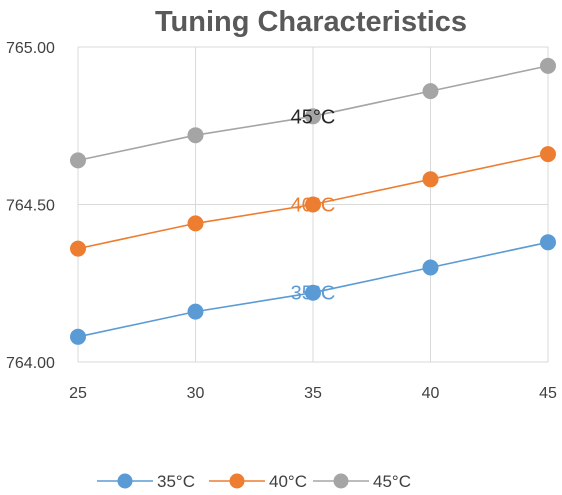 The width and height of the screenshot is (562, 495). Describe the element at coordinates (258, 481) in the screenshot. I see `legend-item: 40°C` at that location.